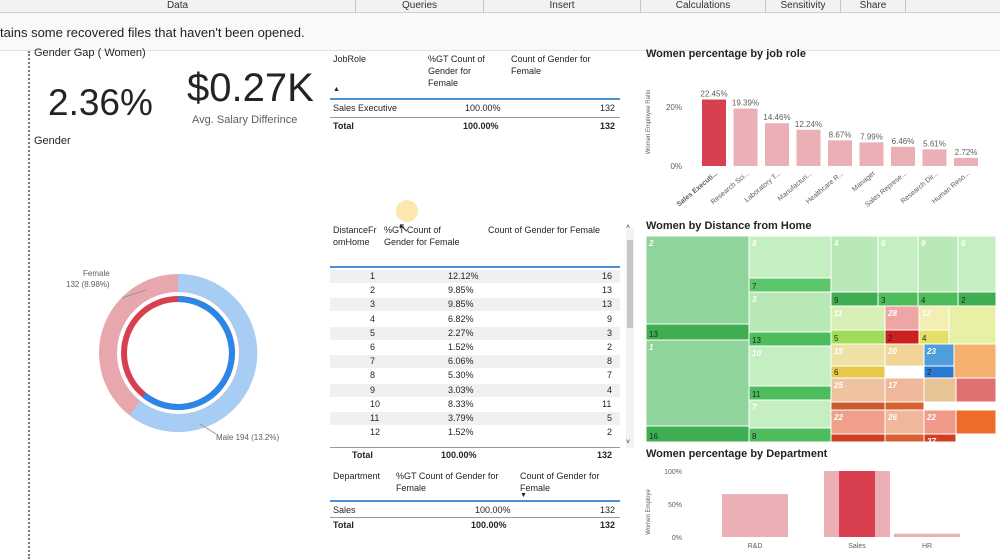 The width and height of the screenshot is (1000, 559). Describe the element at coordinates (420, 6) in the screenshot. I see `ribbon-tab-queries: Queries` at that location.